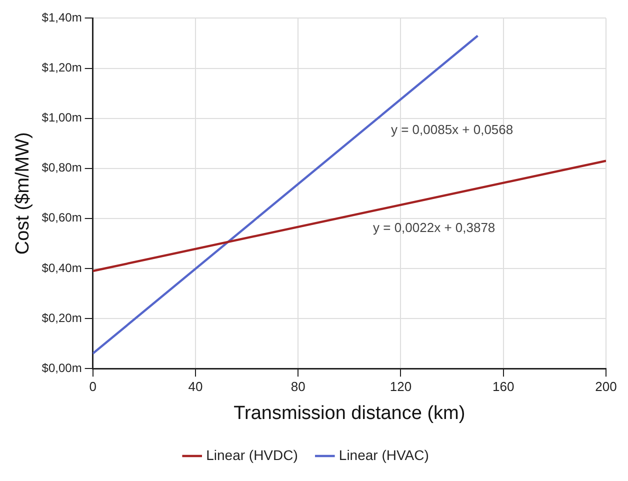 This screenshot has height=481, width=628. What do you see at coordinates (298, 386) in the screenshot?
I see `x-tick-label: 80` at bounding box center [298, 386].